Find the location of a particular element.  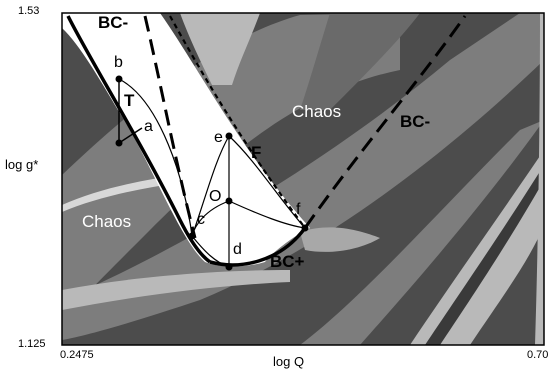

path-e-f is located at coordinates (267, 182).